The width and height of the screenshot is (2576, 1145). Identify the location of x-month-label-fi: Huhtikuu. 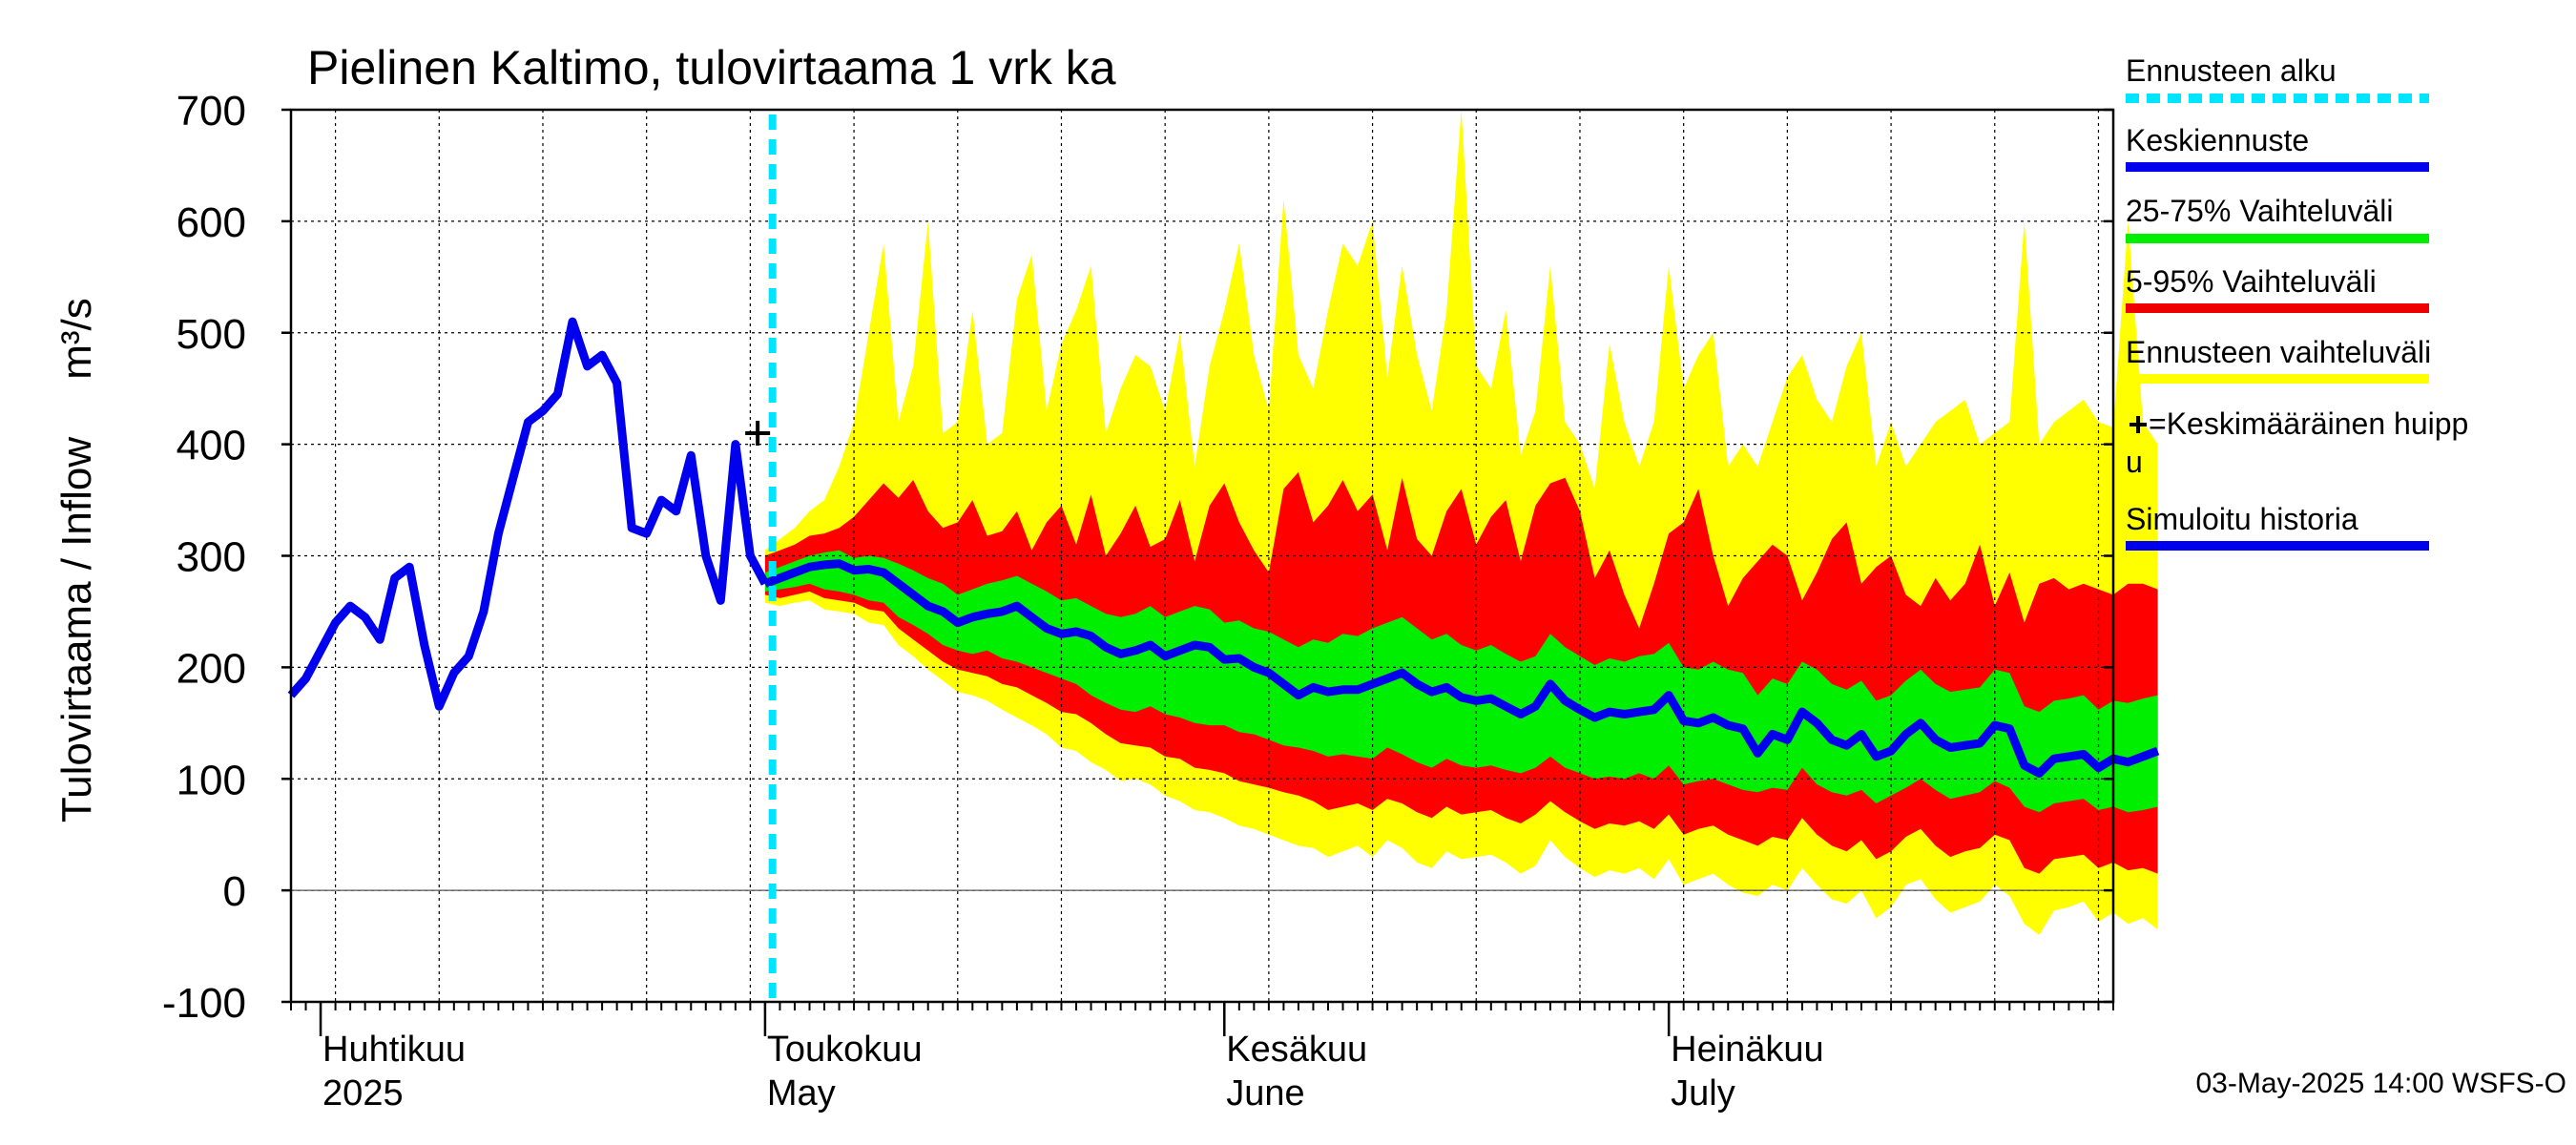
(394, 1050).